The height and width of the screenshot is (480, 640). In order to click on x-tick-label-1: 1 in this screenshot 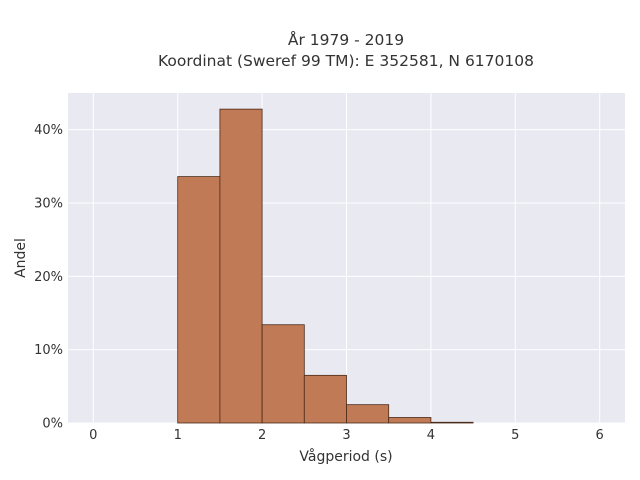, I will do `click(178, 435)`.